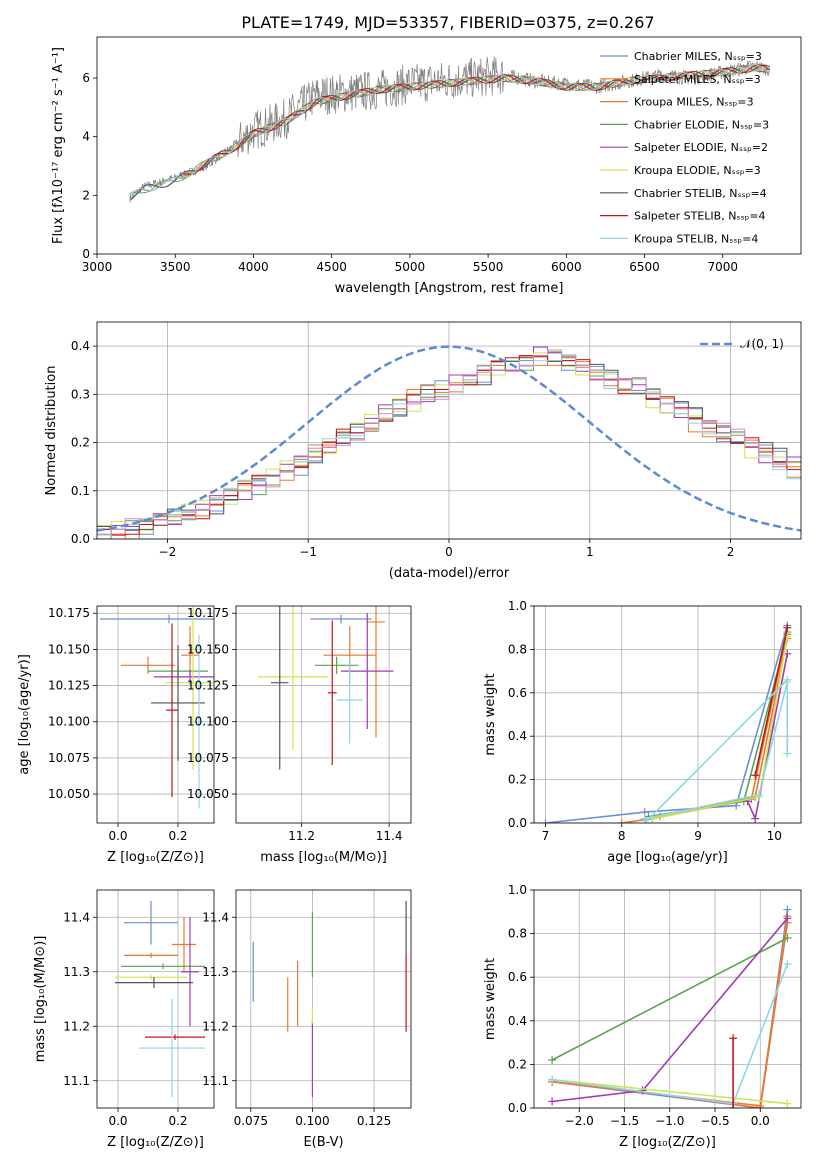  What do you see at coordinates (698, 56) in the screenshot?
I see `legend-entry: Chabrier MILES, Nₛₛₚ=3` at bounding box center [698, 56].